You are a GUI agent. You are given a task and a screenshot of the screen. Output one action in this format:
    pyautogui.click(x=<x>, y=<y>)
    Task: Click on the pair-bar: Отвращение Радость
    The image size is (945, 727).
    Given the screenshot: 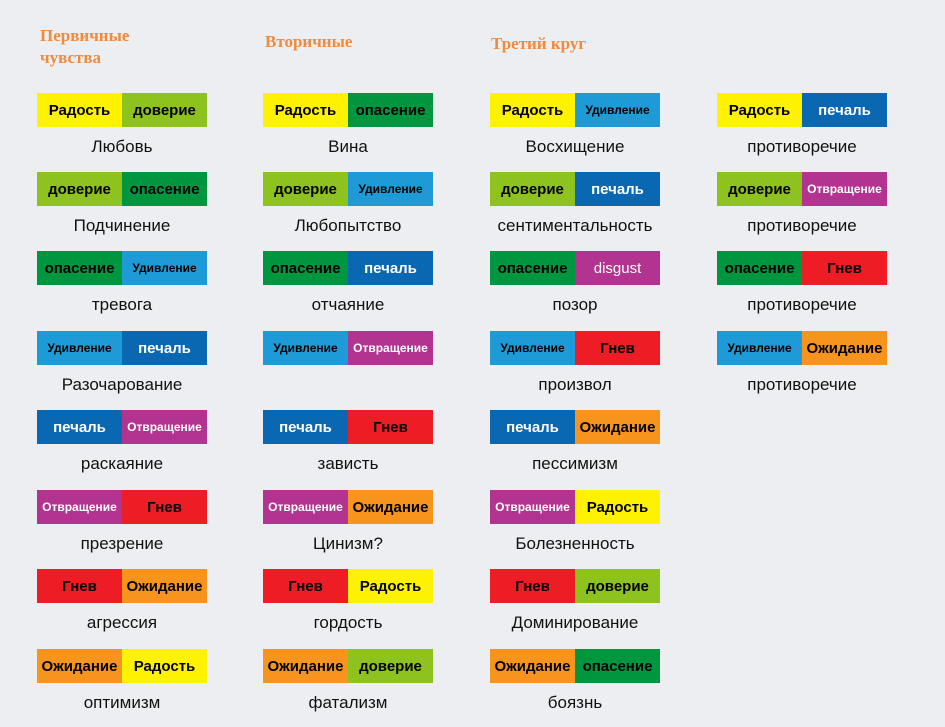 What is the action you would take?
    pyautogui.click(x=575, y=507)
    